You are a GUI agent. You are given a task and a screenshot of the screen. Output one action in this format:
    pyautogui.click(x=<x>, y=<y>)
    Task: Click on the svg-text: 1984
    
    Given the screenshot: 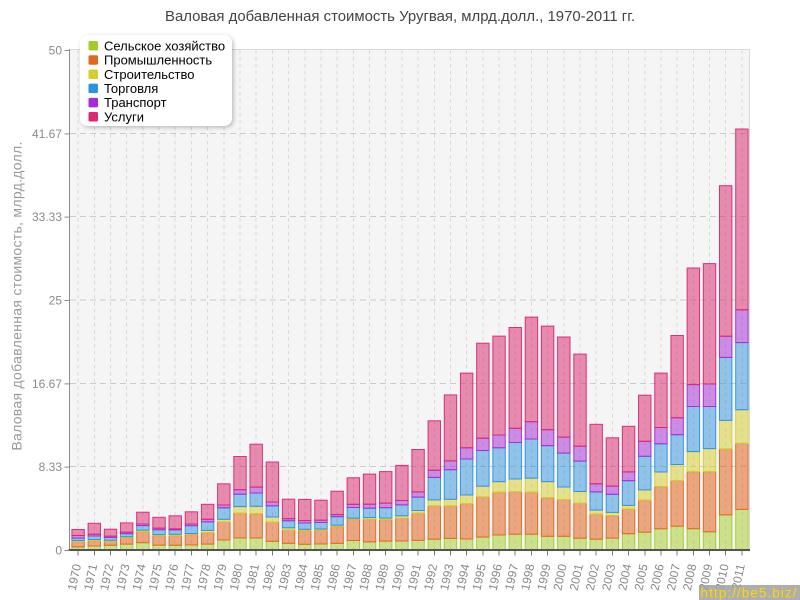 What is the action you would take?
    pyautogui.click(x=300, y=576)
    